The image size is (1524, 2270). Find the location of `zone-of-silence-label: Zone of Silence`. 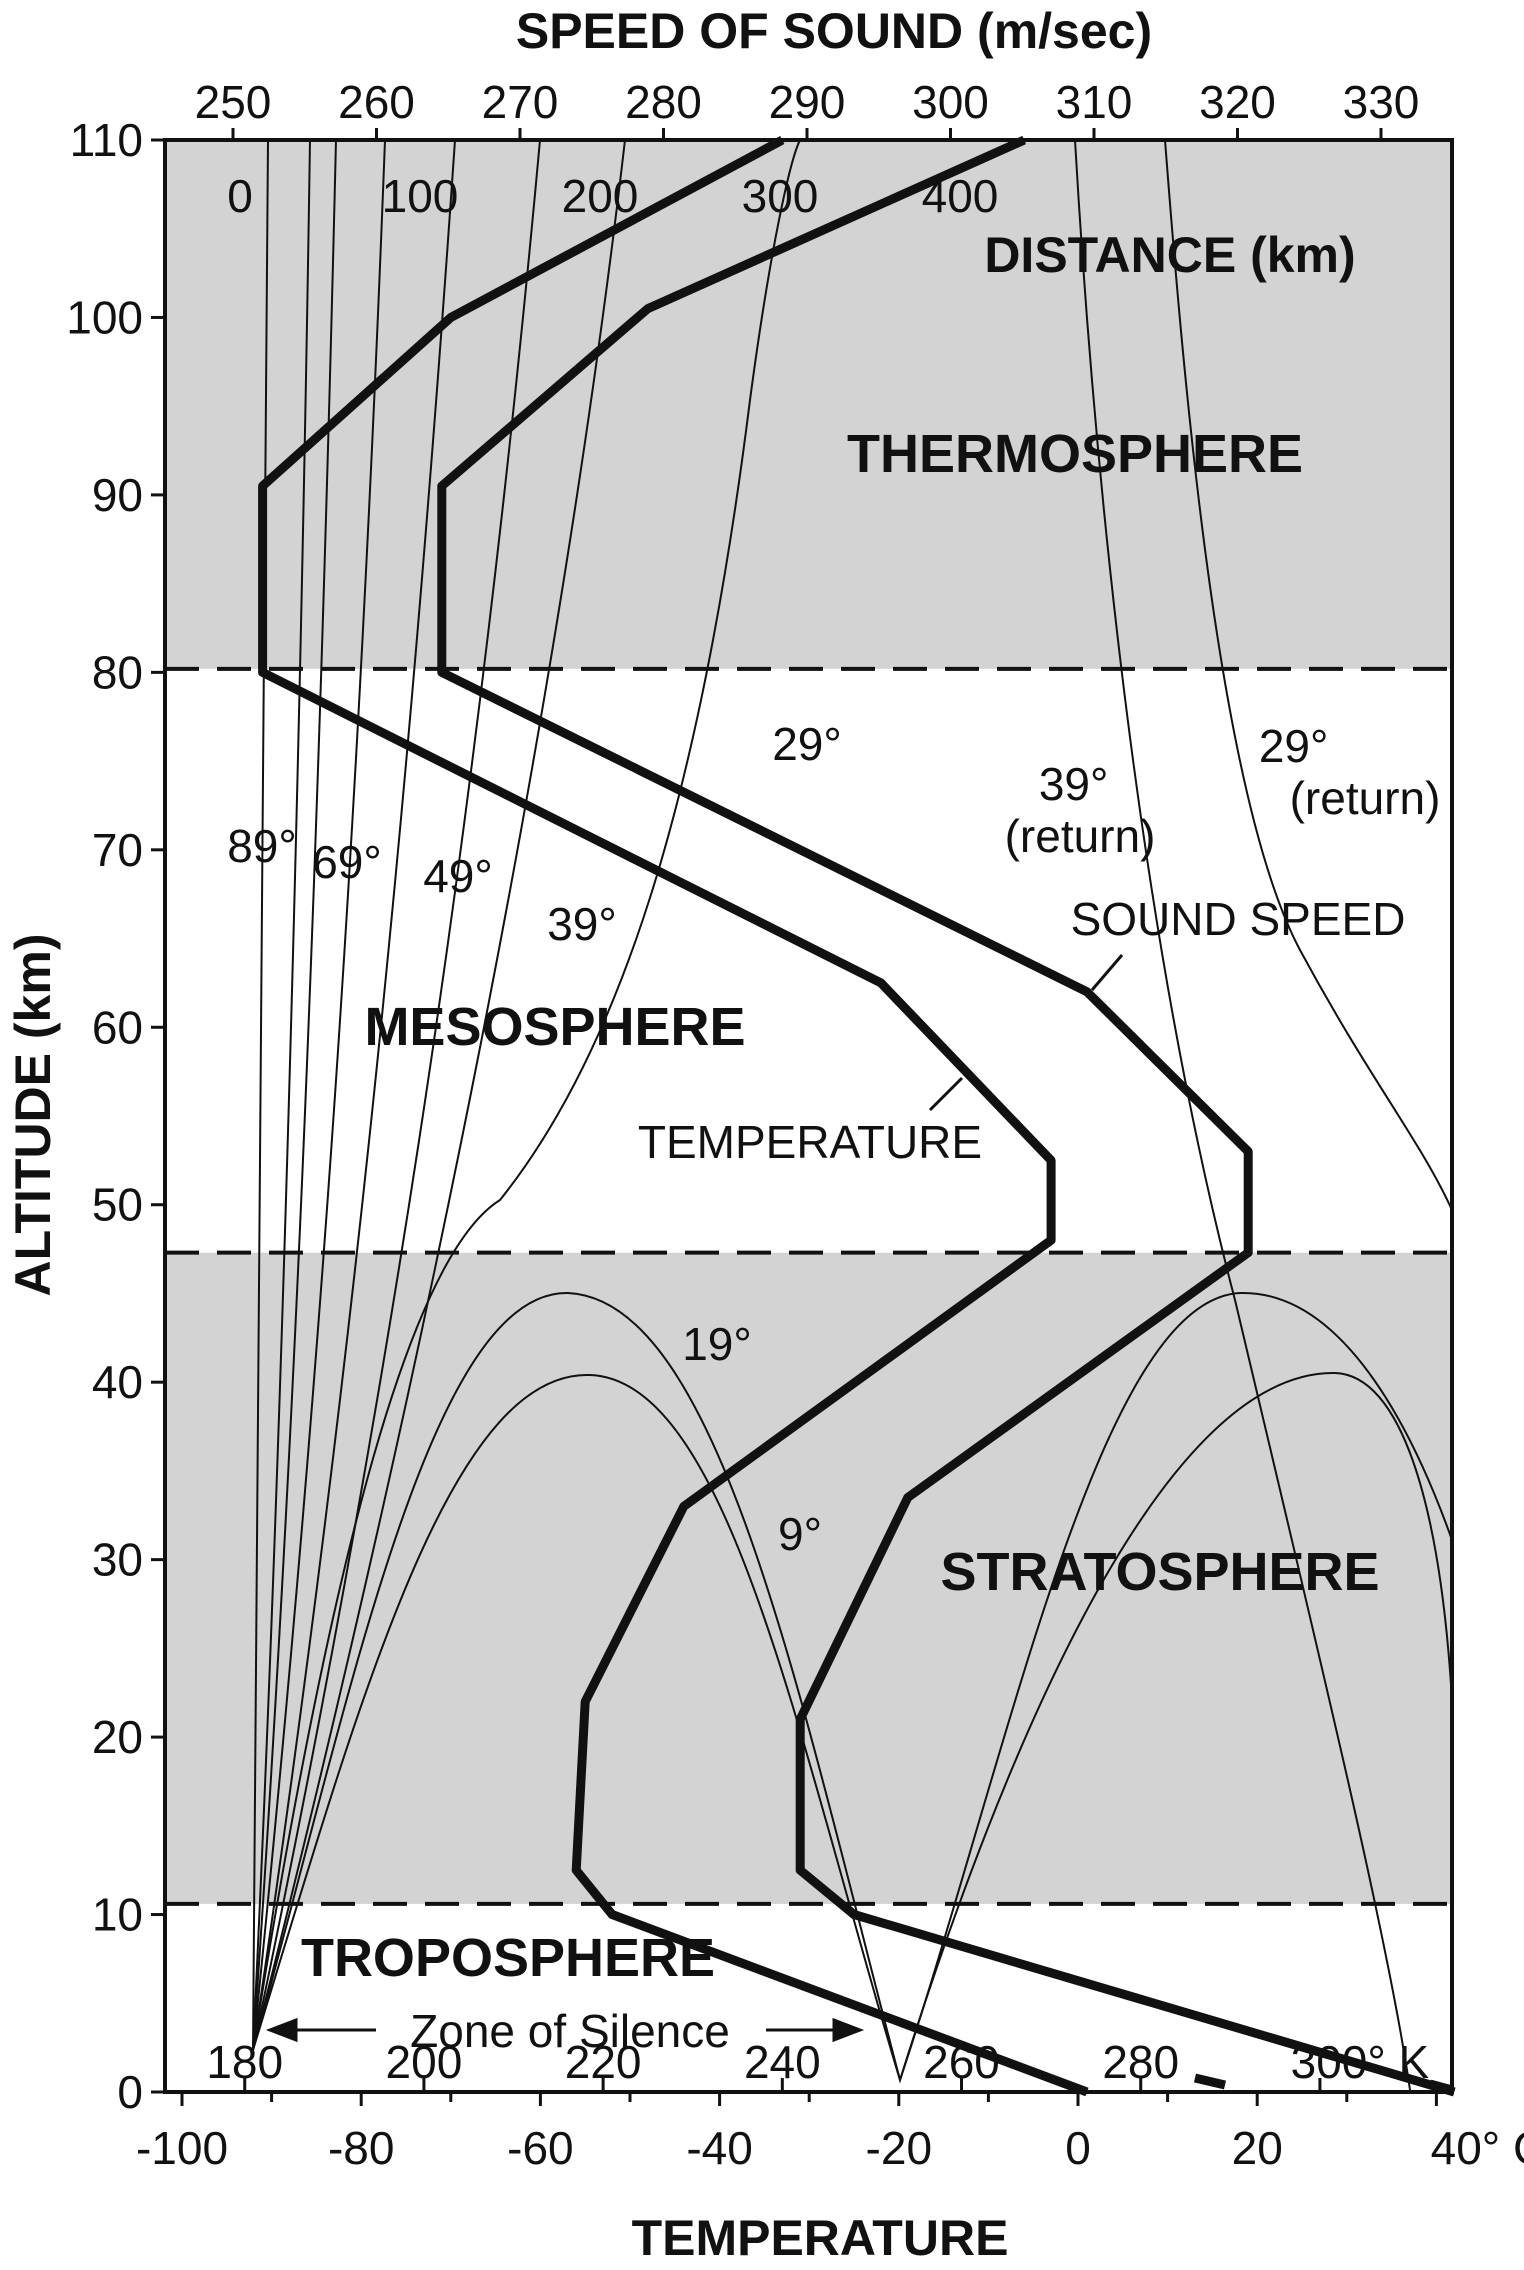

zone-of-silence-label: Zone of Silence is located at coordinates (570, 2031).